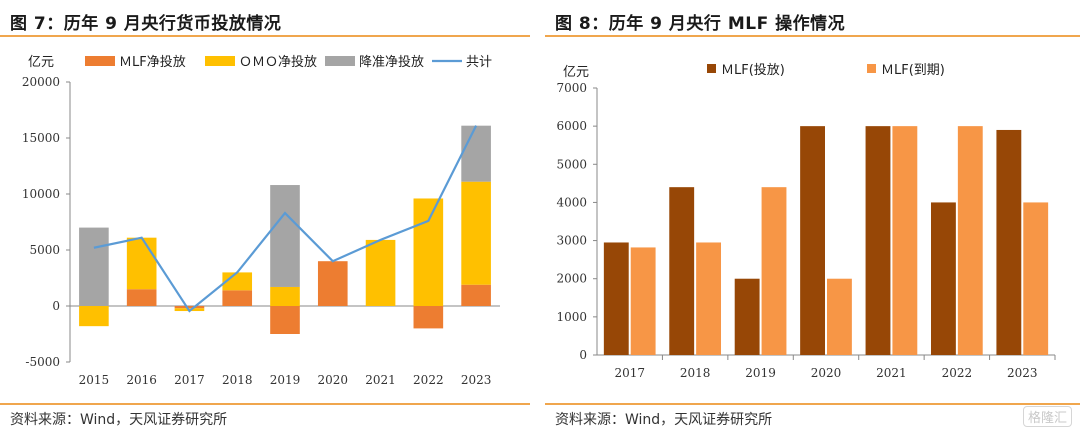  What do you see at coordinates (146, 24) in the screenshot?
I see `left-chart-title: 图 7：历年 9 月央行货币投放情况` at bounding box center [146, 24].